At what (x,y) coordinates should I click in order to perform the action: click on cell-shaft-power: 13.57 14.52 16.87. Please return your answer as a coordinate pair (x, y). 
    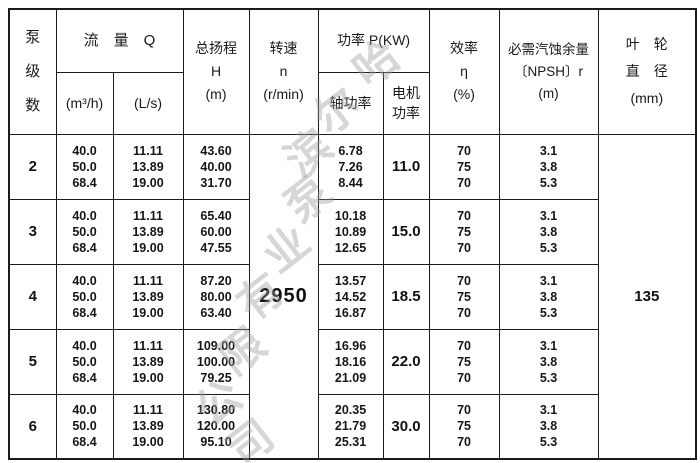
    Looking at the image, I should click on (350, 296).